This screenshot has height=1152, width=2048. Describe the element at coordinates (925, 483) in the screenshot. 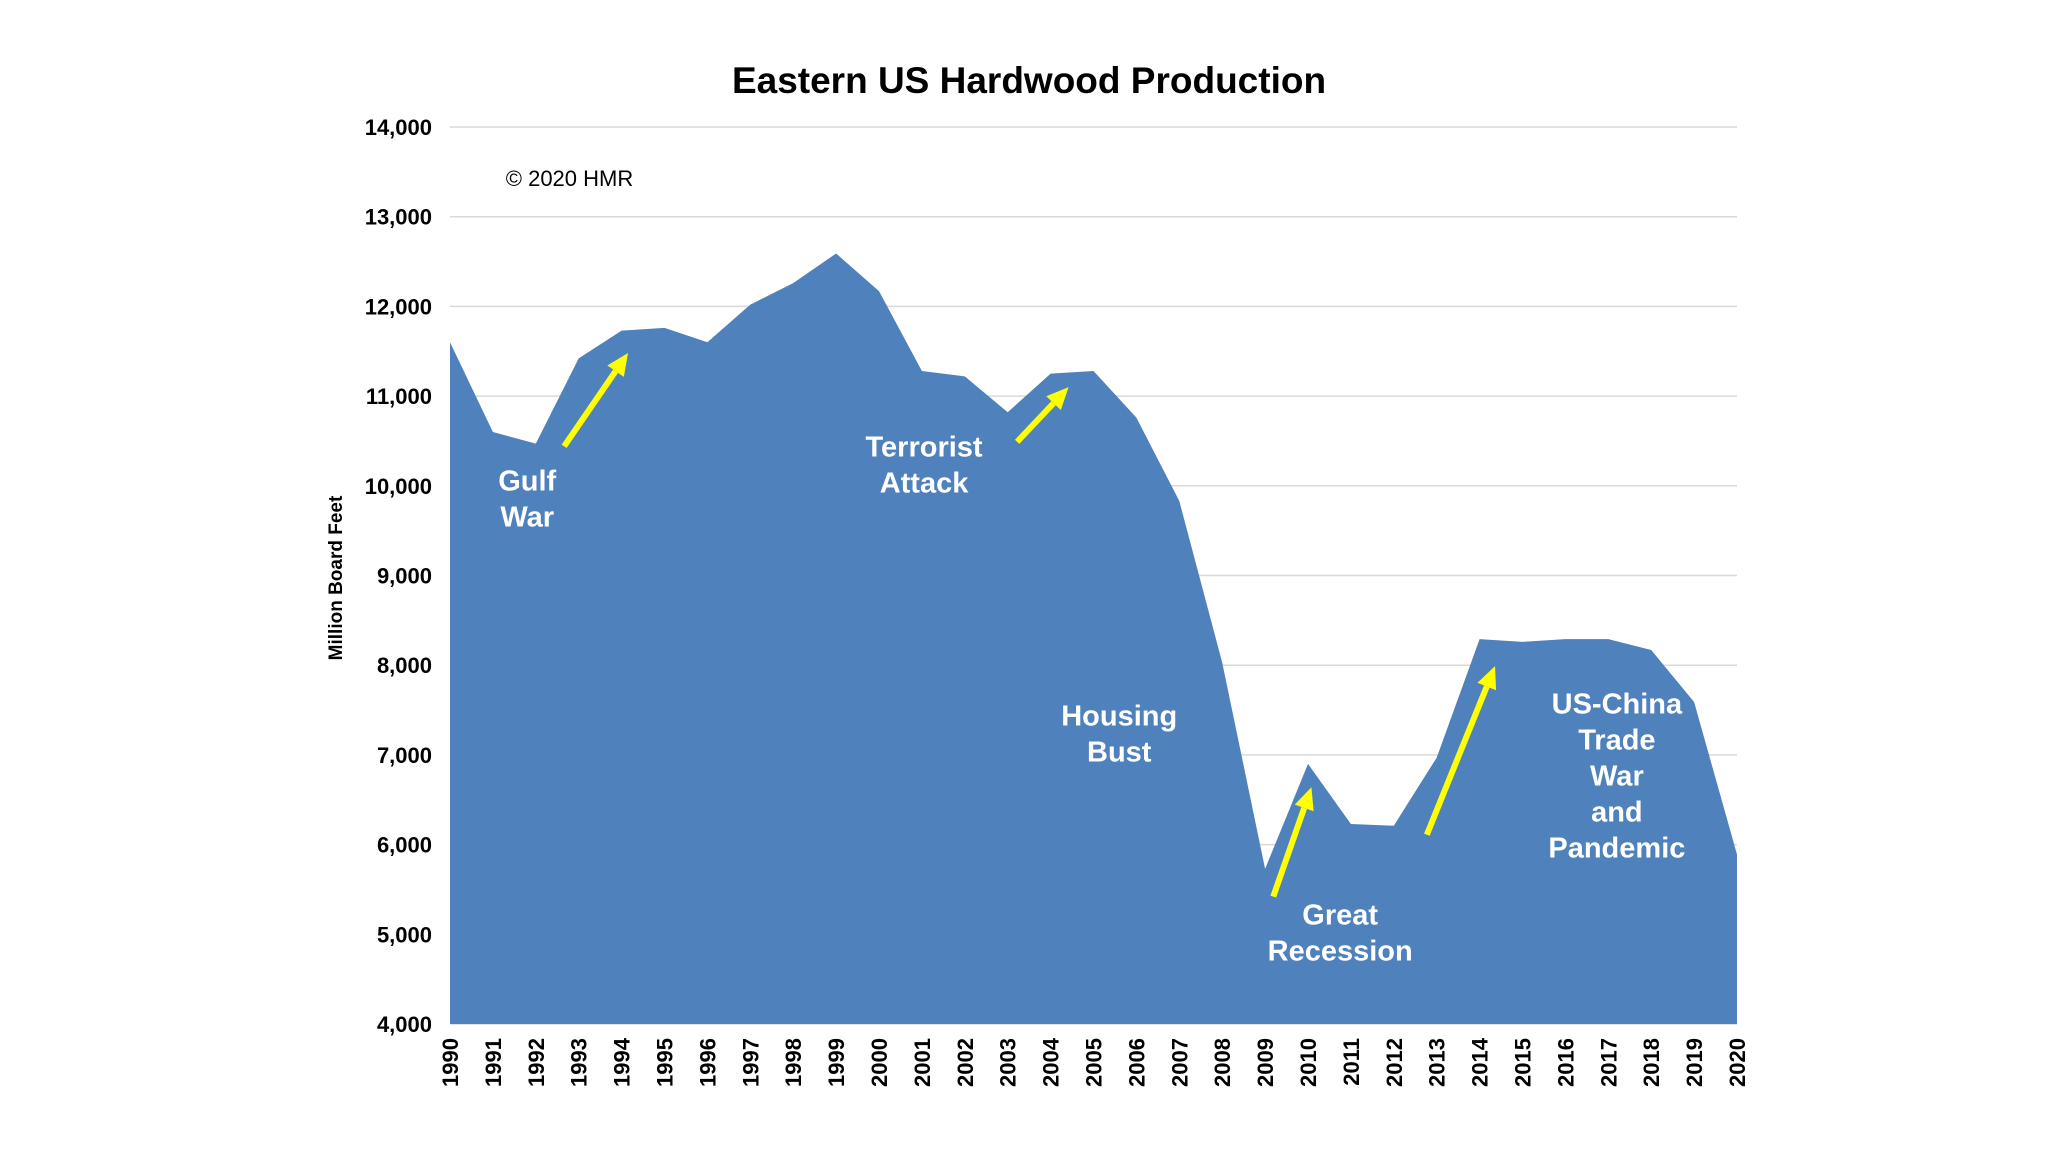

I see `annotation-line: Attack` at that location.